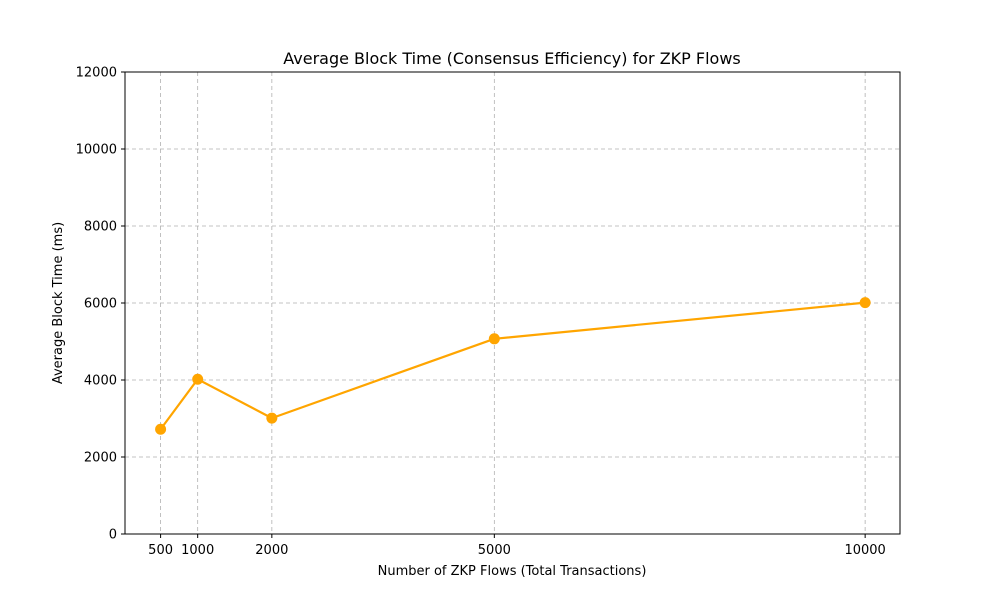  Describe the element at coordinates (160, 550) in the screenshot. I see `x-tick-label: 500` at that location.